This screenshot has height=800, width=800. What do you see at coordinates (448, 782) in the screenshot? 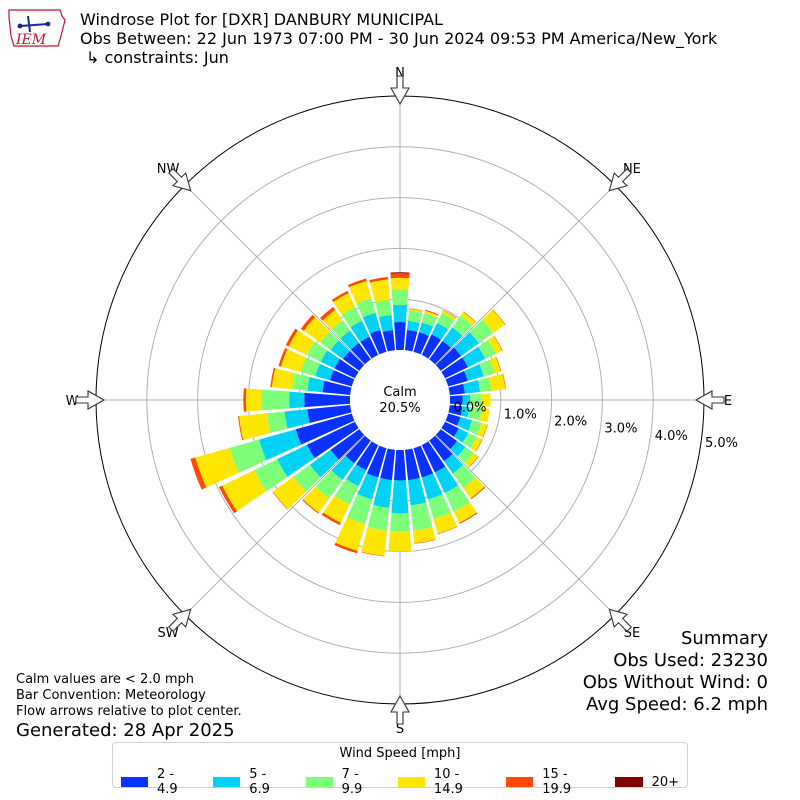
I see `legend-label: 10 - 14.9` at bounding box center [448, 782].